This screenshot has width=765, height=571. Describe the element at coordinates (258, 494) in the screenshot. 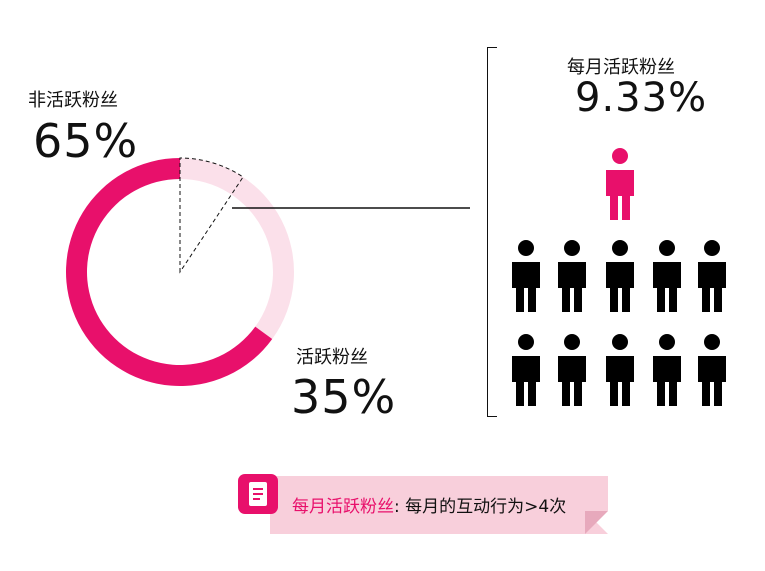

I see `note-icon` at that location.